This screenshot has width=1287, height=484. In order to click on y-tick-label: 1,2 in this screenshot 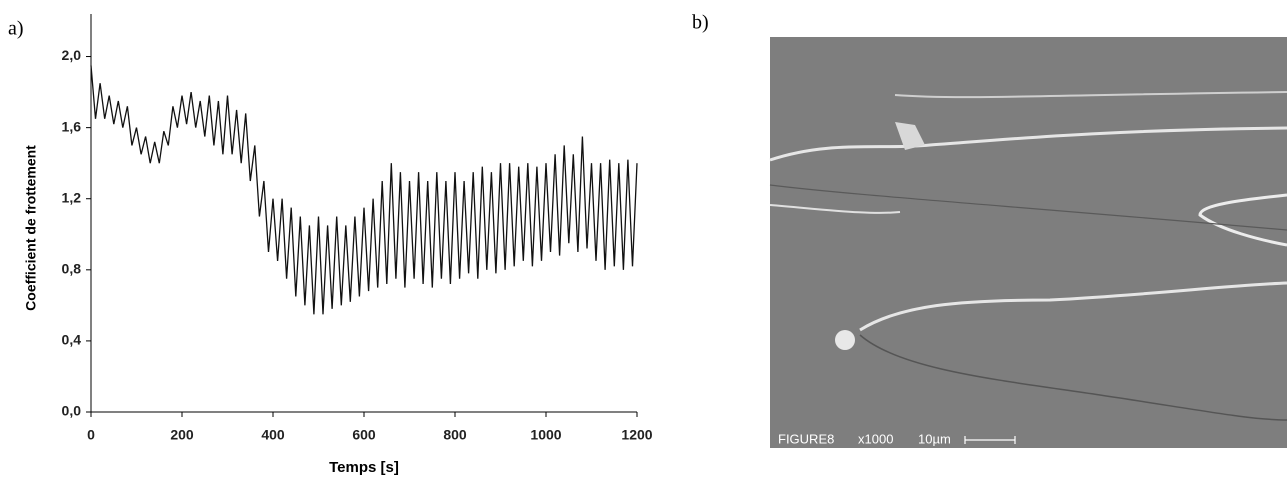, I will do `click(72, 197)`.